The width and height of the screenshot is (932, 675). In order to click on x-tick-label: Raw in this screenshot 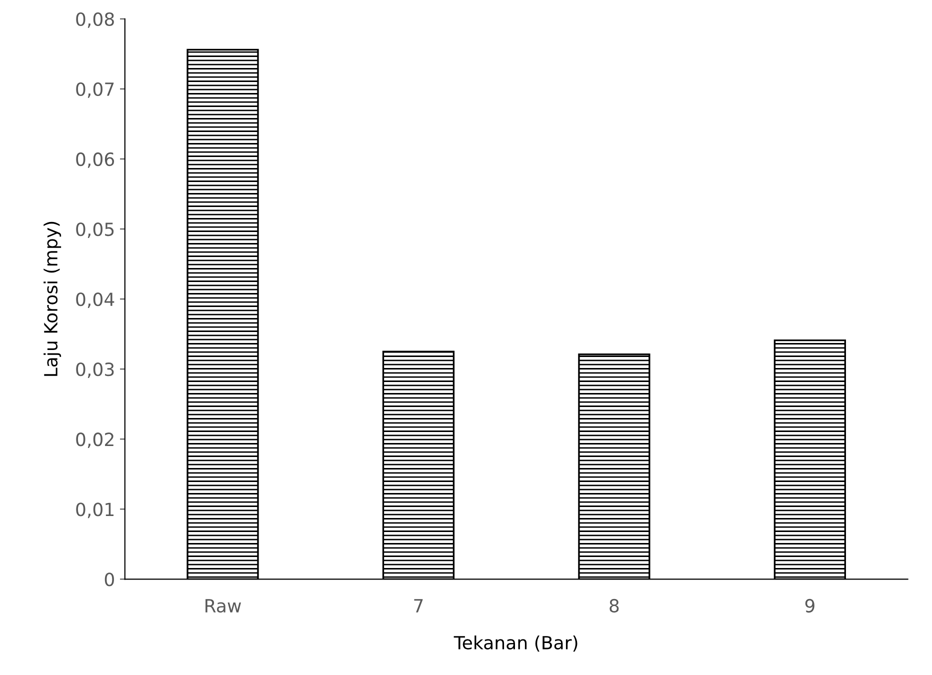, I will do `click(223, 606)`.